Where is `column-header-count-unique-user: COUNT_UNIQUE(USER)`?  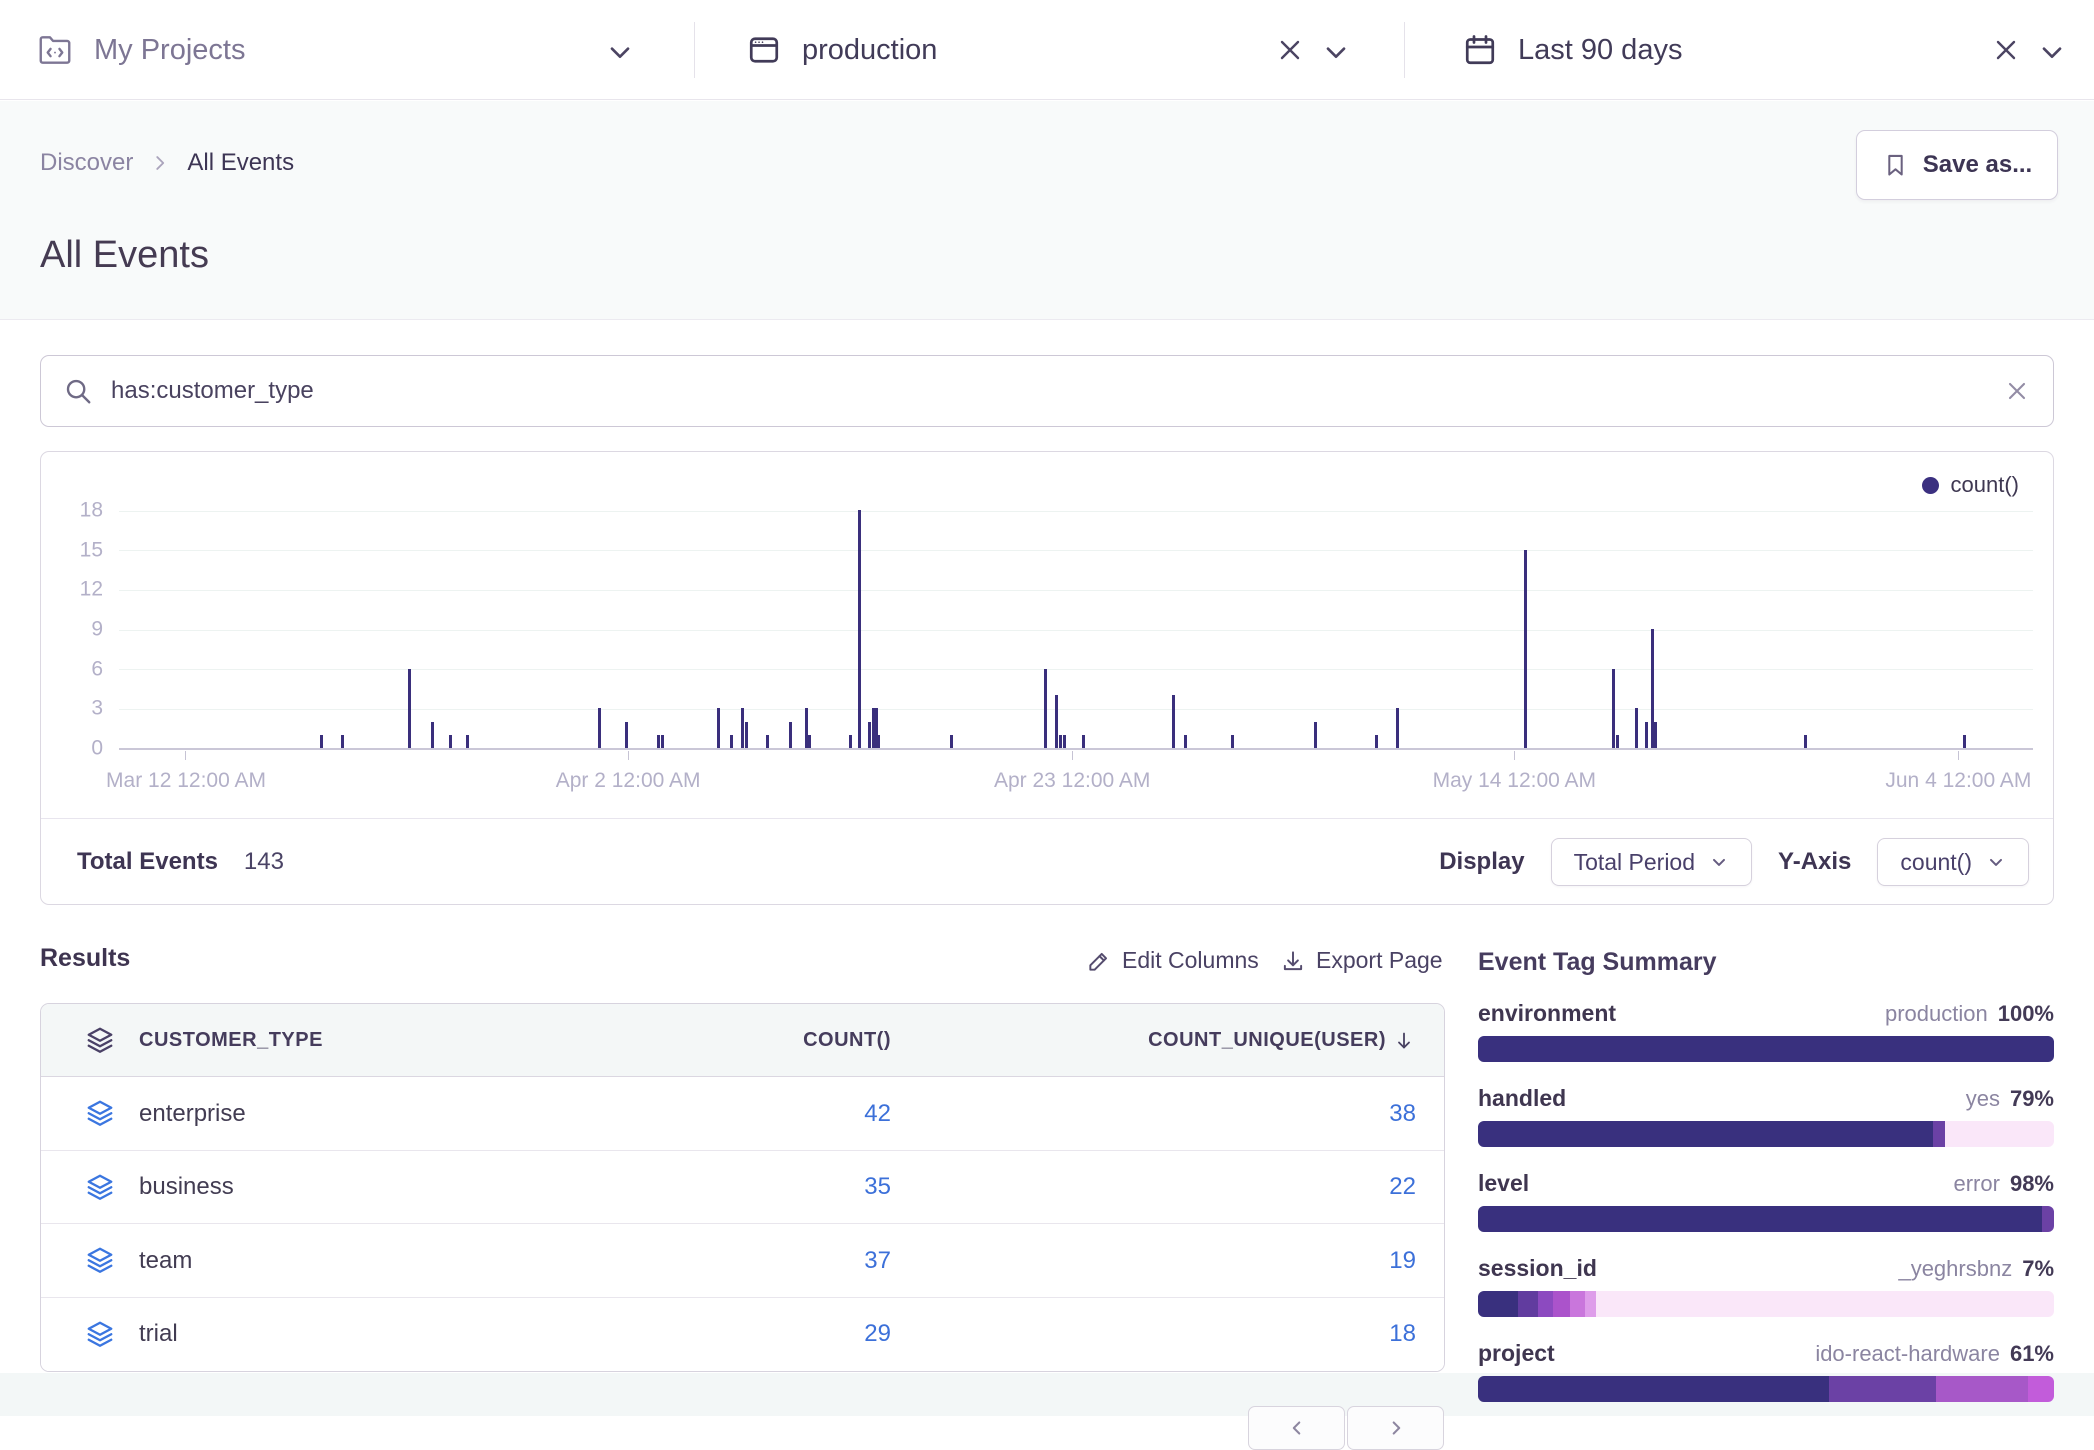 column-header-count-unique-user: COUNT_UNIQUE(USER) is located at coordinates (1282, 1040).